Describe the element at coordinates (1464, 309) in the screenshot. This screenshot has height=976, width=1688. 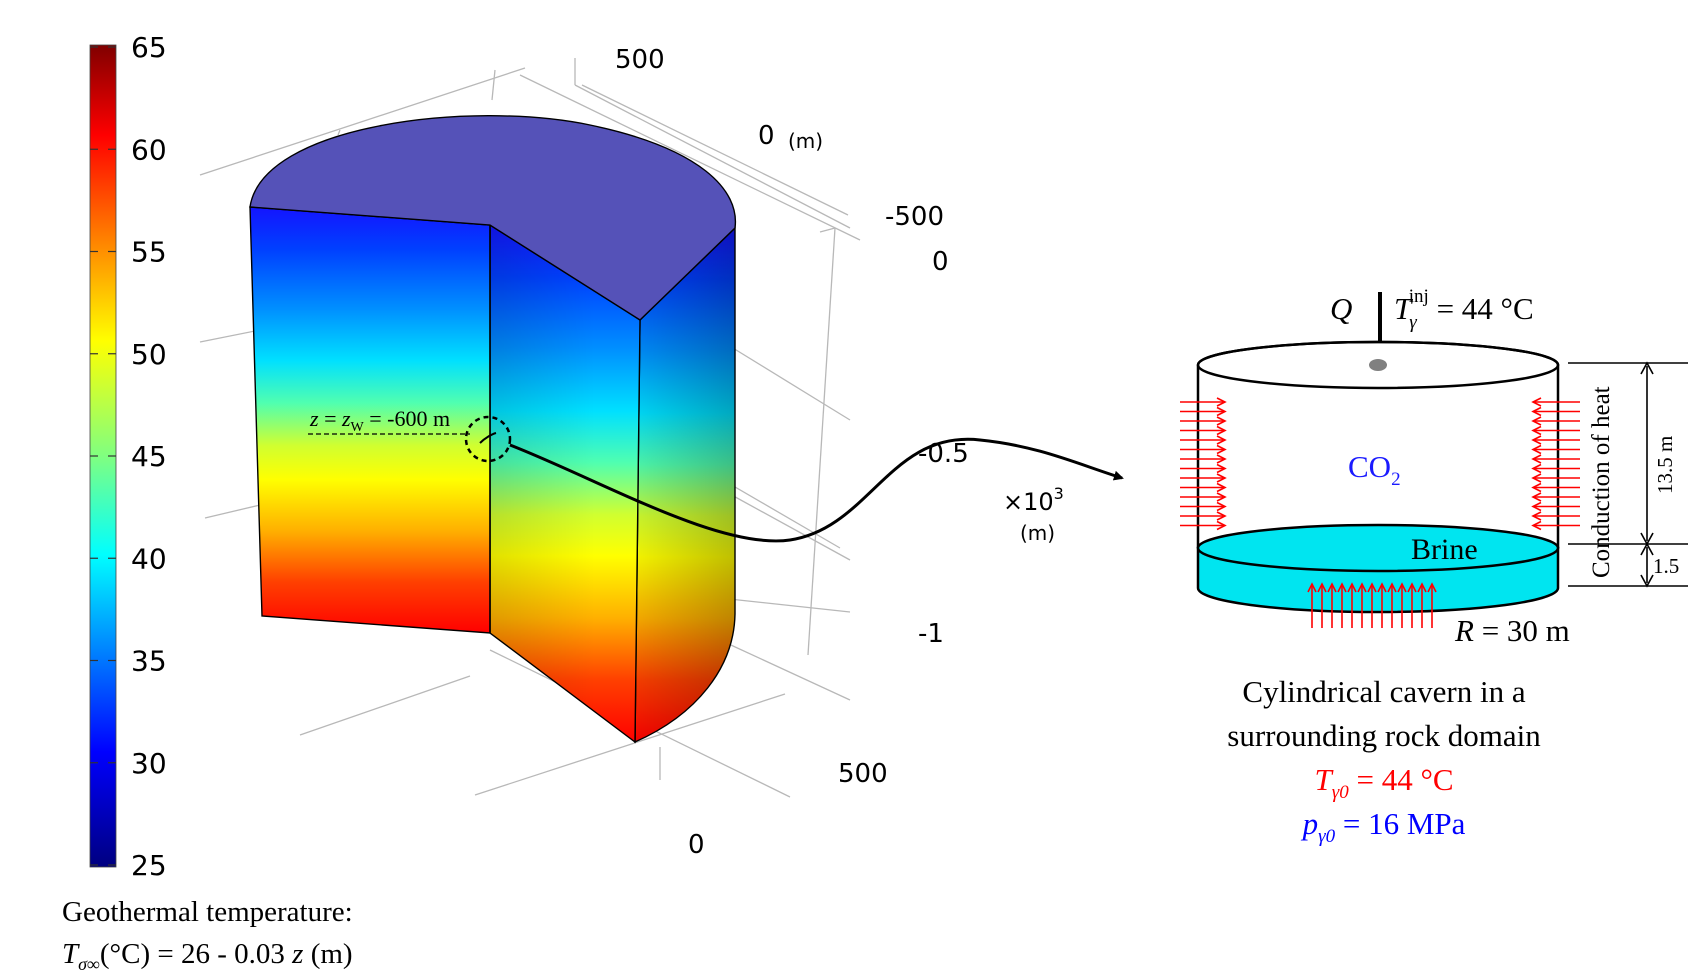
I see `injection-temperature-label: Tγinj = 44 °C` at that location.